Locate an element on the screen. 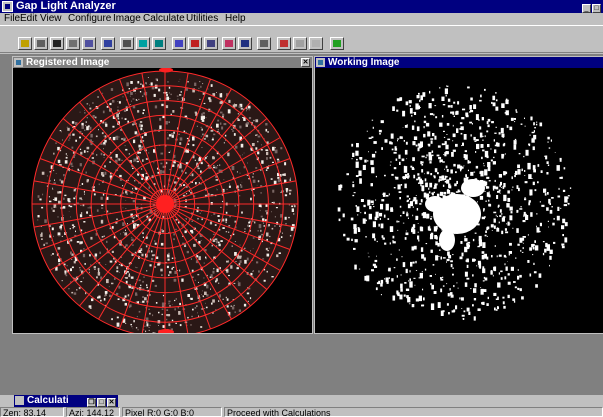 This screenshot has height=417, width=603. pen-icon is located at coordinates (300, 43).